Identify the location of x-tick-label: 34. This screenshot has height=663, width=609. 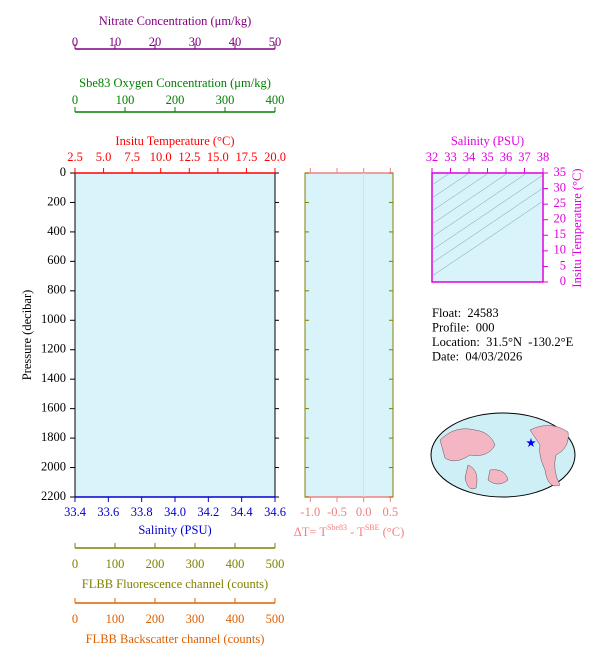
(469, 157).